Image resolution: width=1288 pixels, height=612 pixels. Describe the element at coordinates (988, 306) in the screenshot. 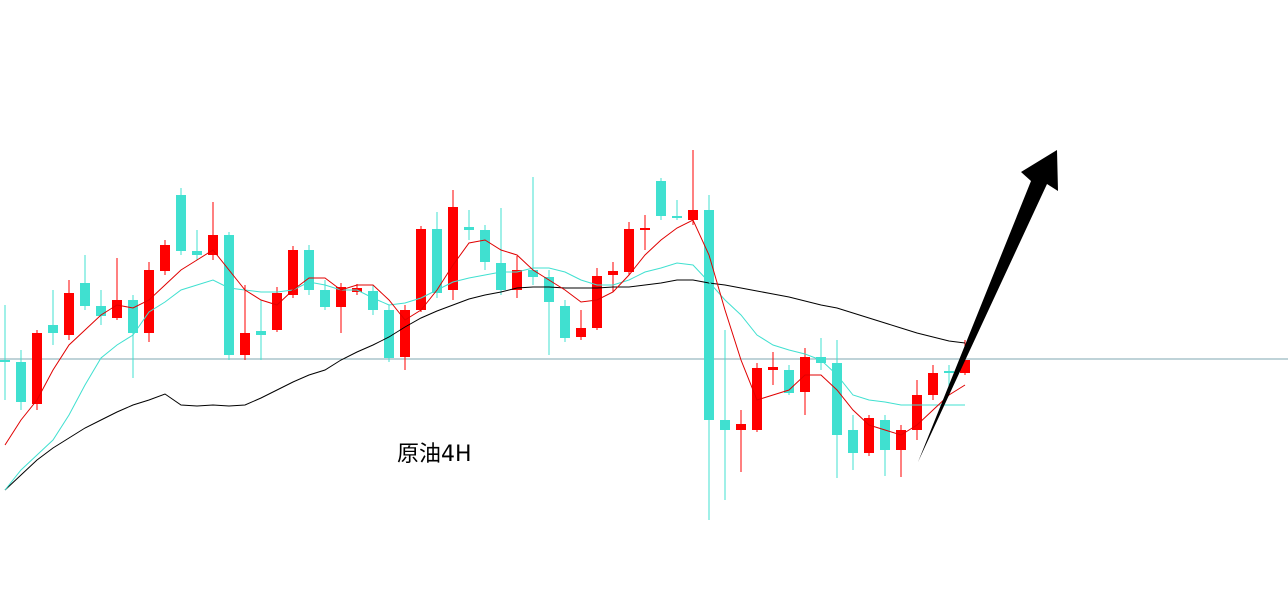

I see `trend-arrow` at that location.